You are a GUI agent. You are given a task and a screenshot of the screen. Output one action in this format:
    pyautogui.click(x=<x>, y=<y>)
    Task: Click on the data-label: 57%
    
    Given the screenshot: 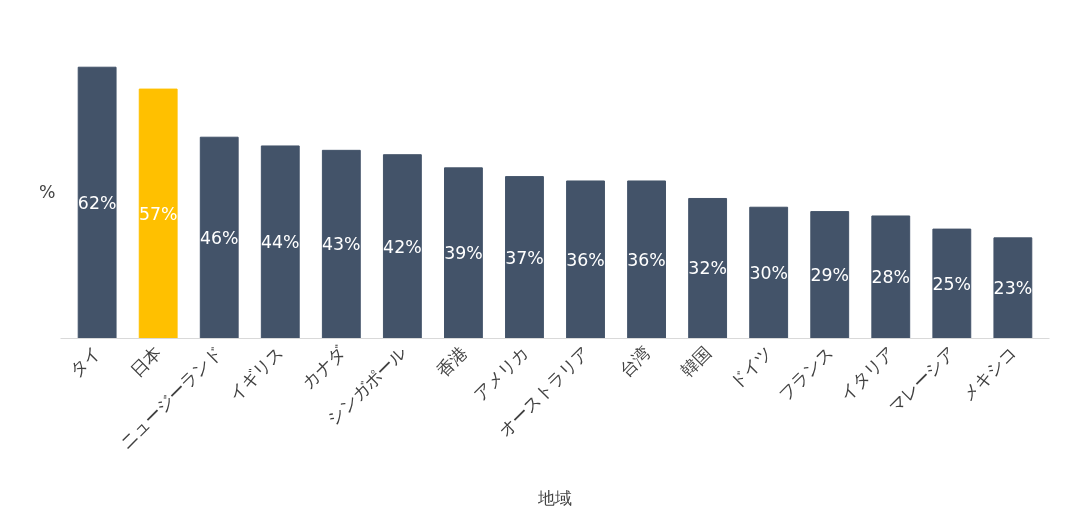 What is the action you would take?
    pyautogui.click(x=158, y=213)
    